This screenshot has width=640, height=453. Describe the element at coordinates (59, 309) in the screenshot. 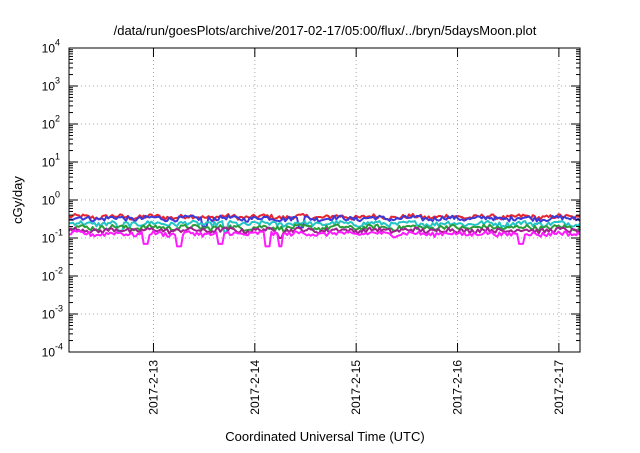

I see `y-tick-label-exponent: -3` at that location.